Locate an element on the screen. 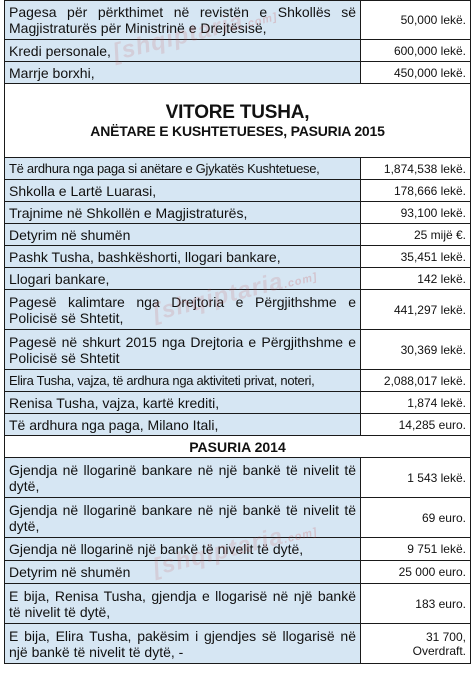  row-value: 441,297 lekë. is located at coordinates (415, 309).